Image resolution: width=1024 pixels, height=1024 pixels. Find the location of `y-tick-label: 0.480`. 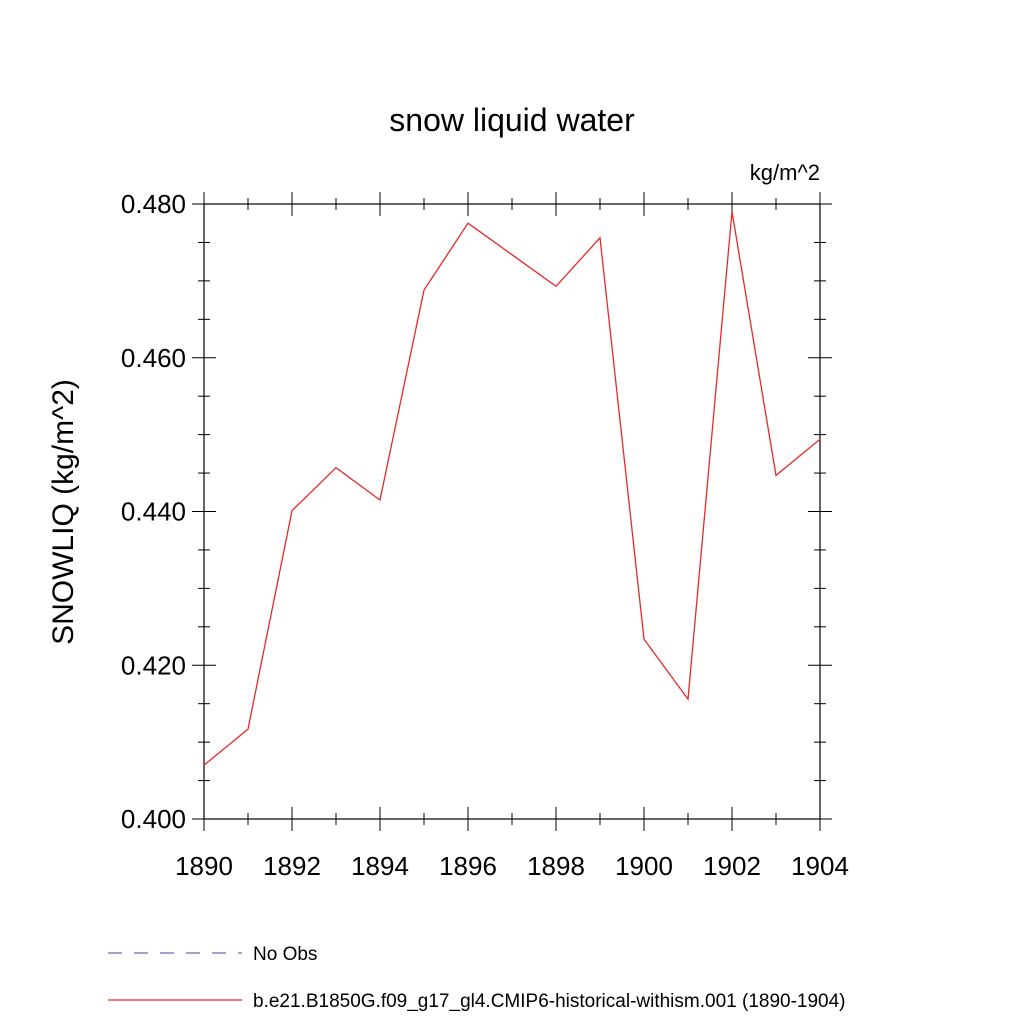

y-tick-label: 0.480 is located at coordinates (153, 204).